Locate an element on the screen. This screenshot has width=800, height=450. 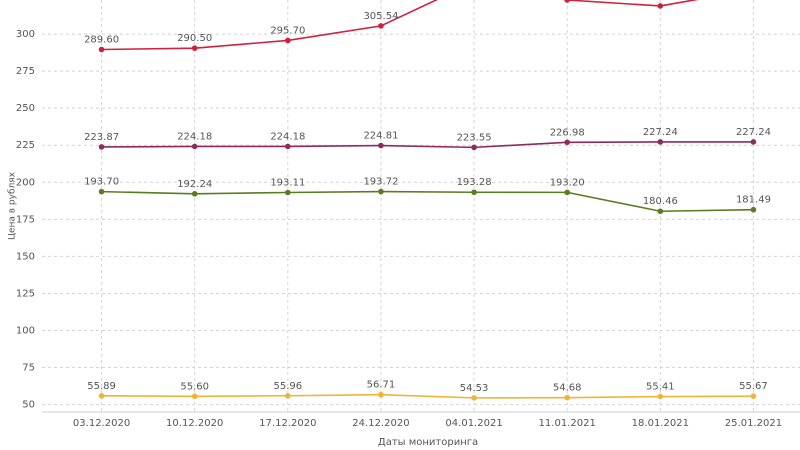
y-tick-label: 300 is located at coordinates (25, 34).